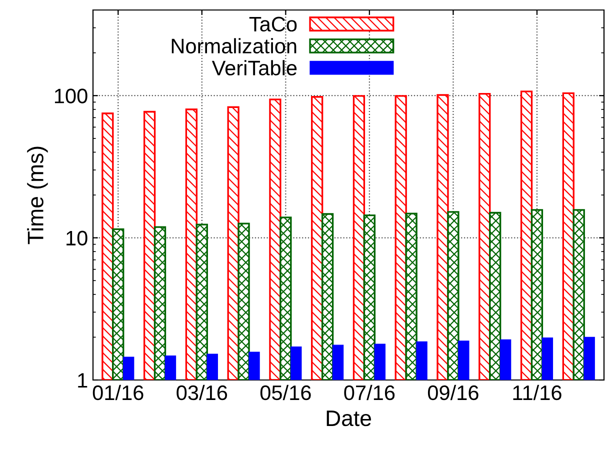  I want to click on x-tick-label: 03/16, so click(202, 392).